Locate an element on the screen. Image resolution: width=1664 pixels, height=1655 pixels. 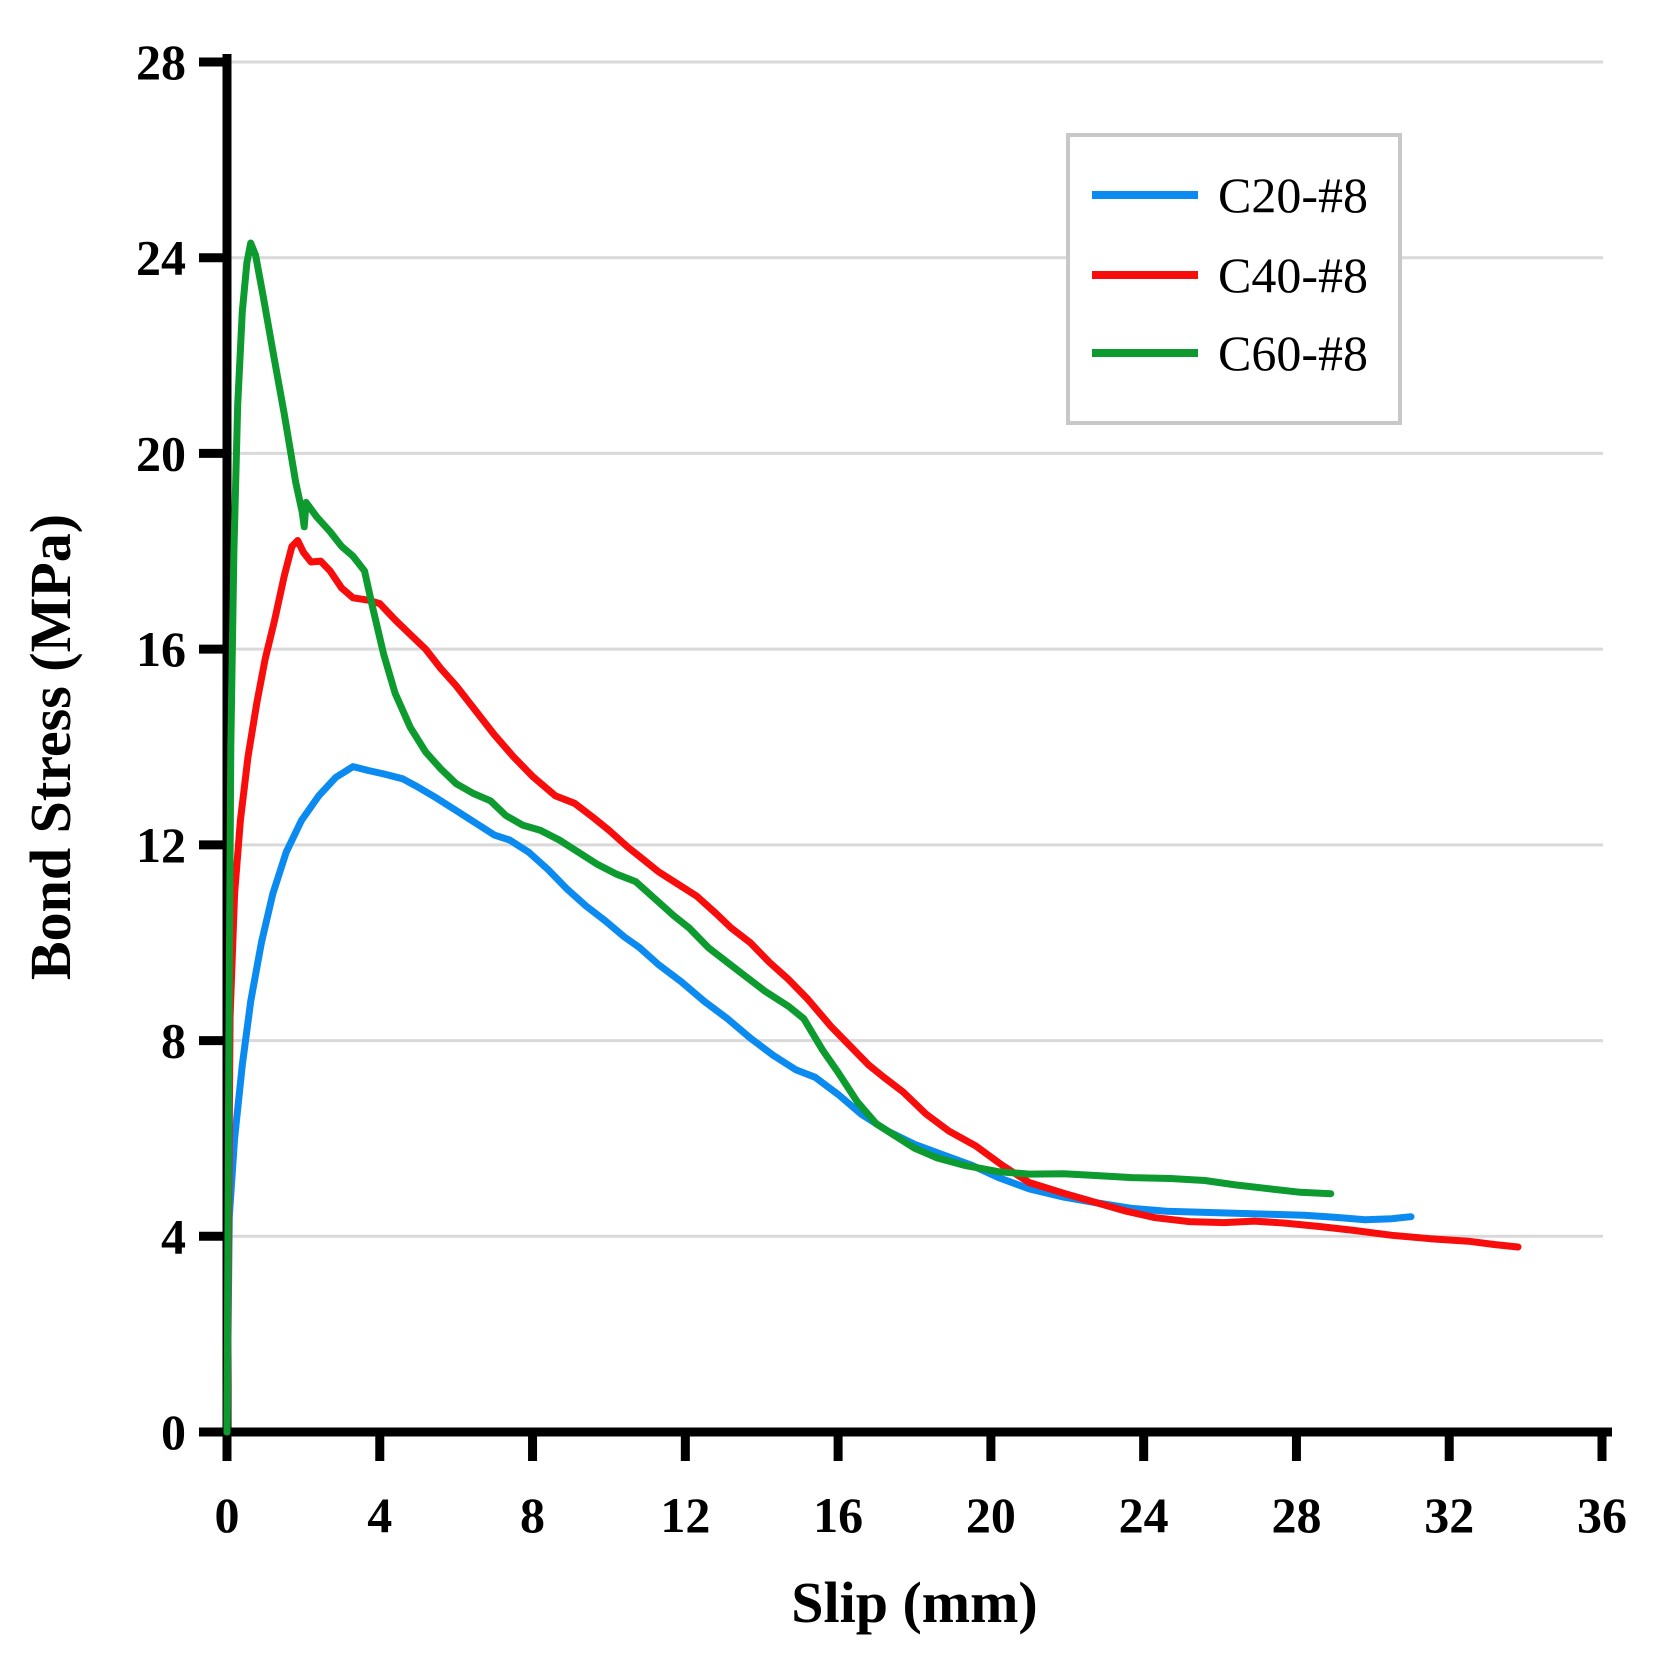
x-tick-label-8: 8 is located at coordinates (532, 1515).